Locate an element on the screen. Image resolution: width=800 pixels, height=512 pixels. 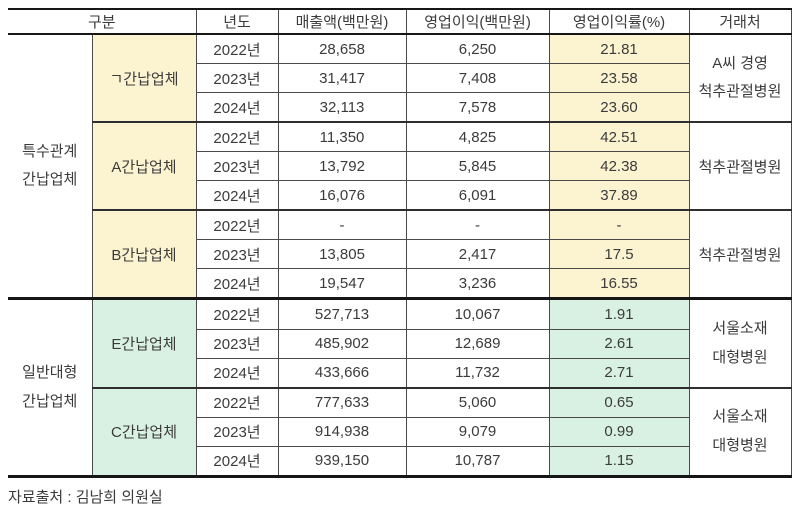
revenue-cell: 19,547 is located at coordinates (342, 284).